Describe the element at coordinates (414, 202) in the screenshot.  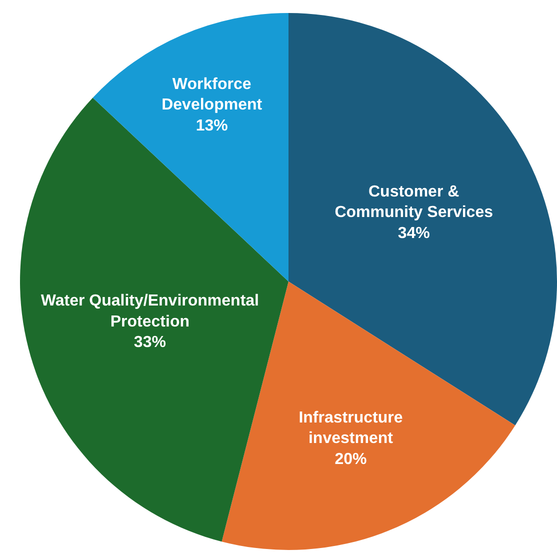
I see `slice-label: Customer & Community Services` at that location.